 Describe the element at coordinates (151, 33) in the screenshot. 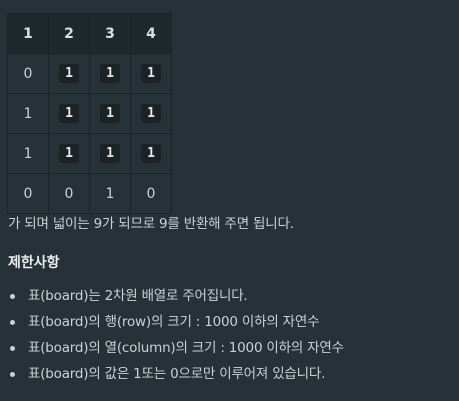

I see `header-cell: 4` at that location.